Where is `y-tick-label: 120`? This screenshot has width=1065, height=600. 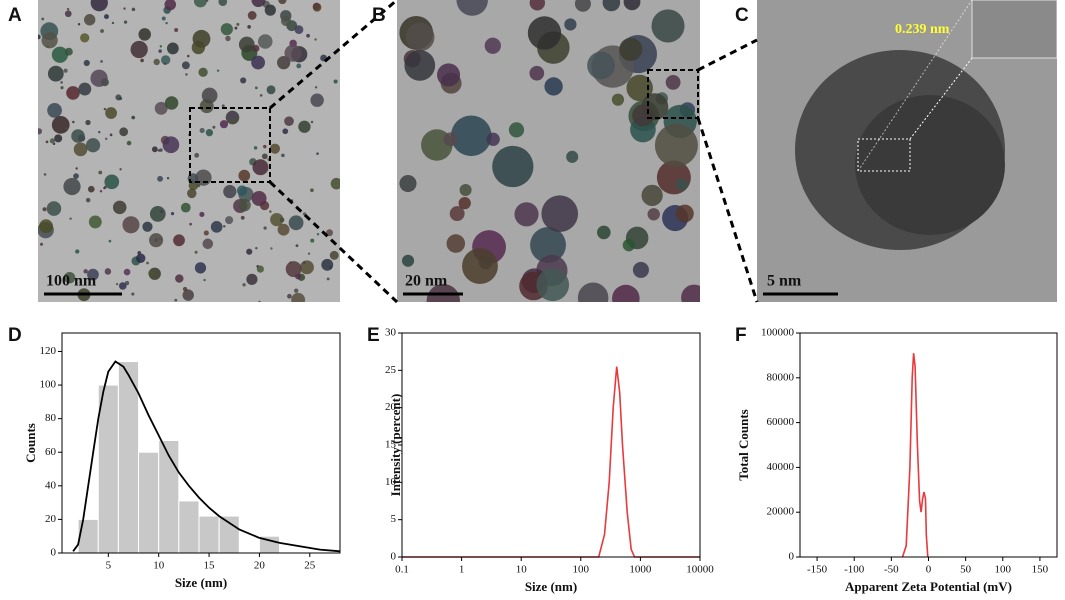
y-tick-label: 120 is located at coordinates (48, 351).